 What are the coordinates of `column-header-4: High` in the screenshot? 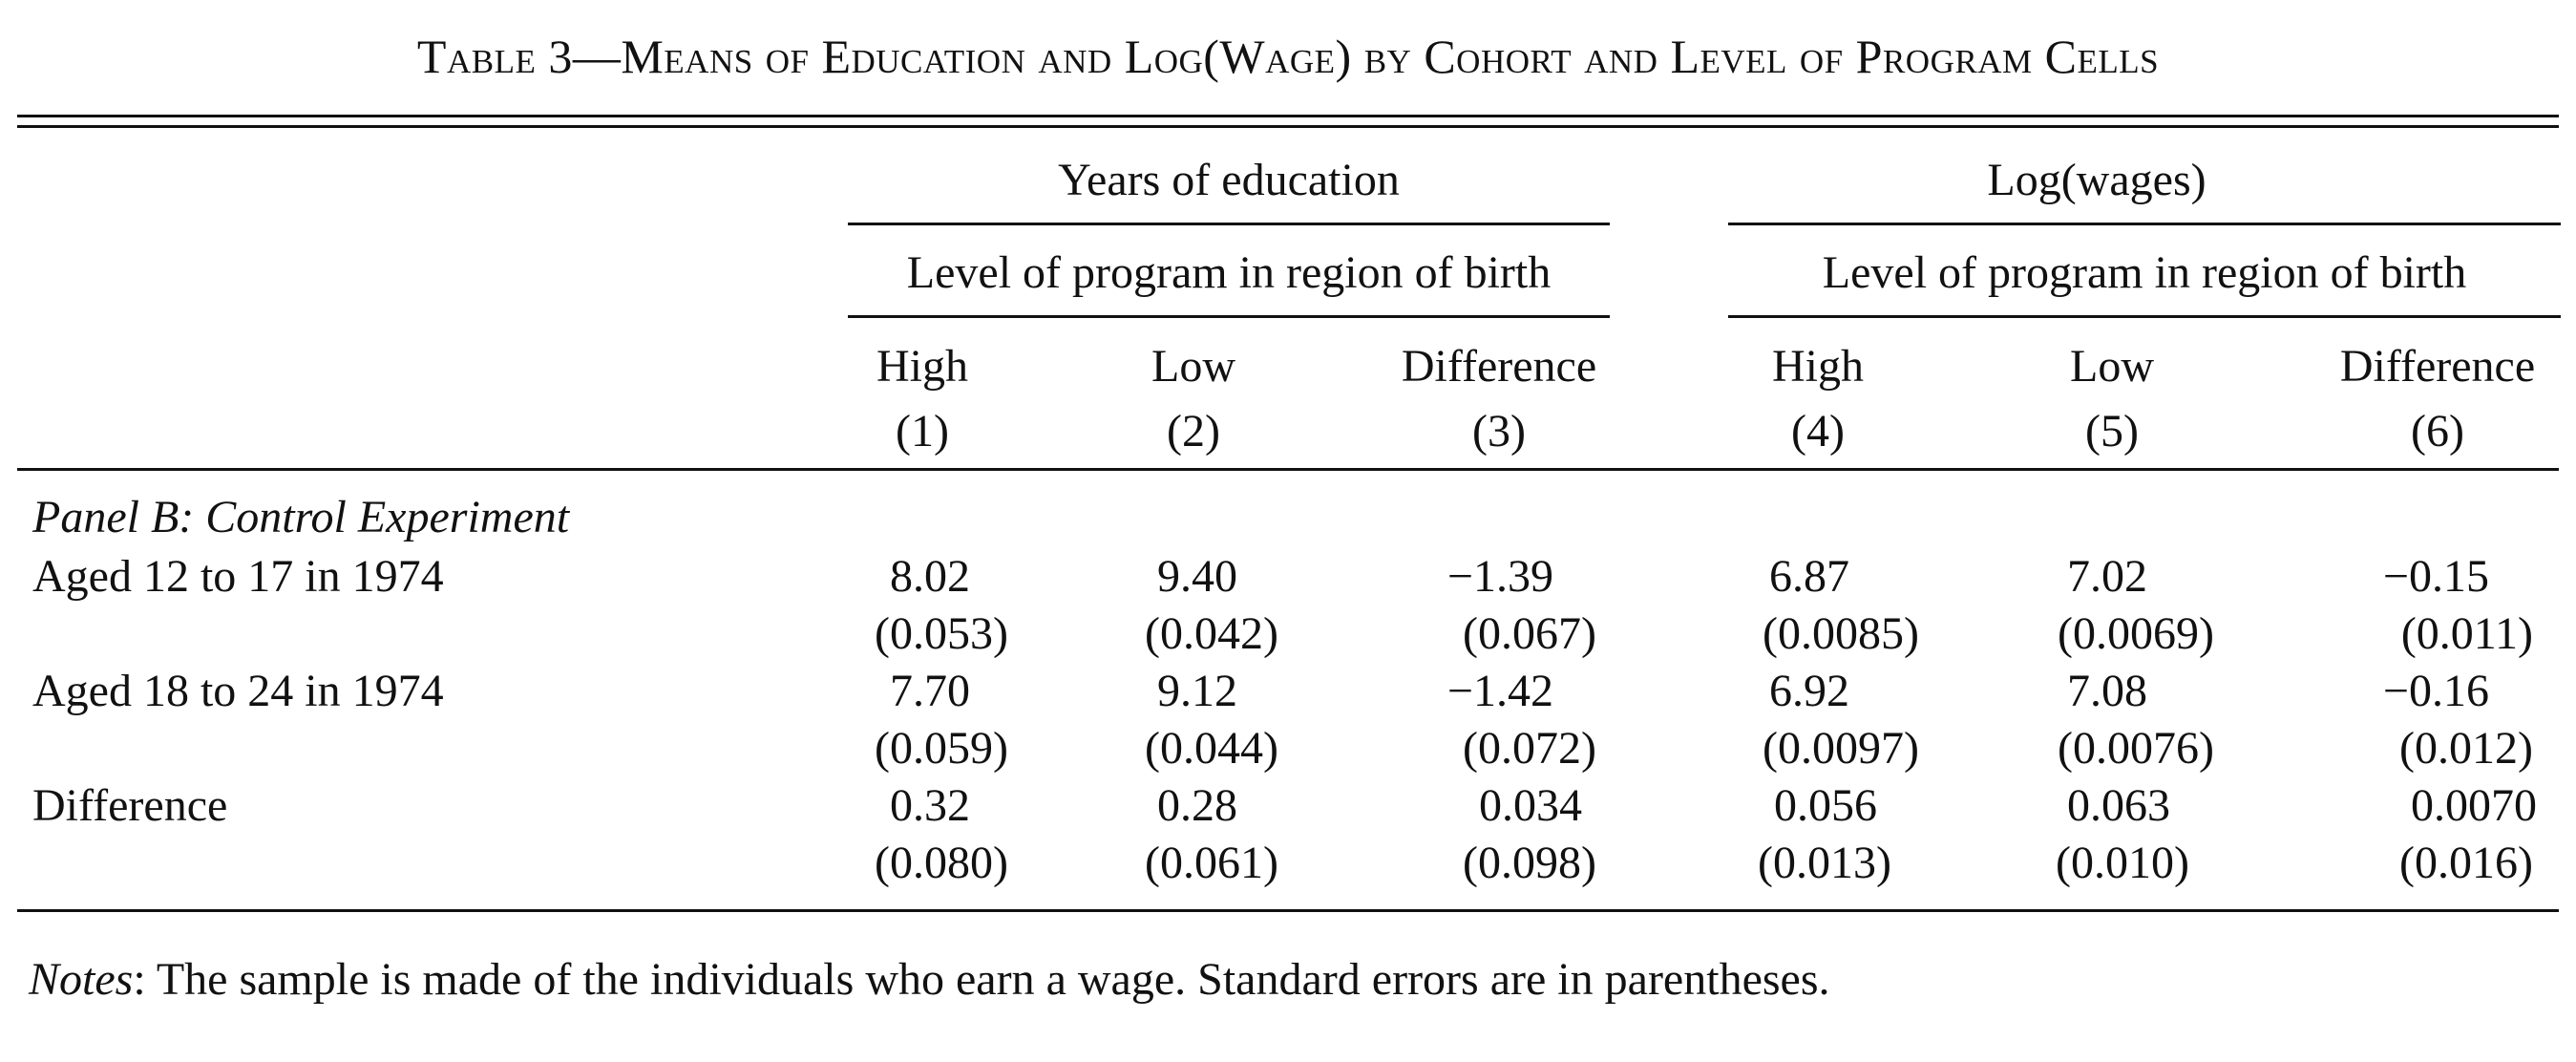 It's located at (1818, 366).